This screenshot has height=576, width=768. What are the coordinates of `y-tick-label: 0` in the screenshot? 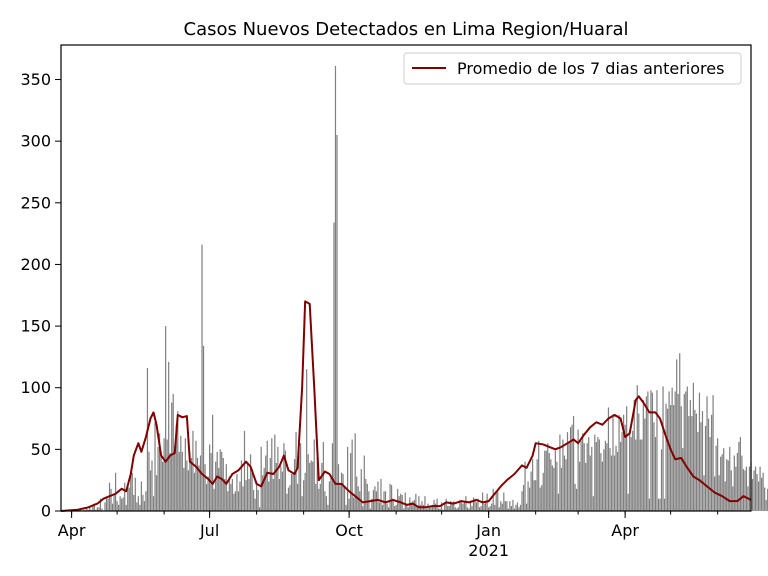 It's located at (46, 511).